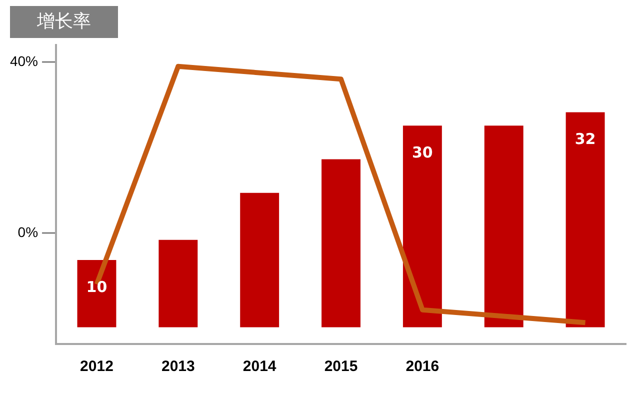 Image resolution: width=640 pixels, height=398 pixels. Describe the element at coordinates (97, 287) in the screenshot. I see `data-label: 10` at that location.